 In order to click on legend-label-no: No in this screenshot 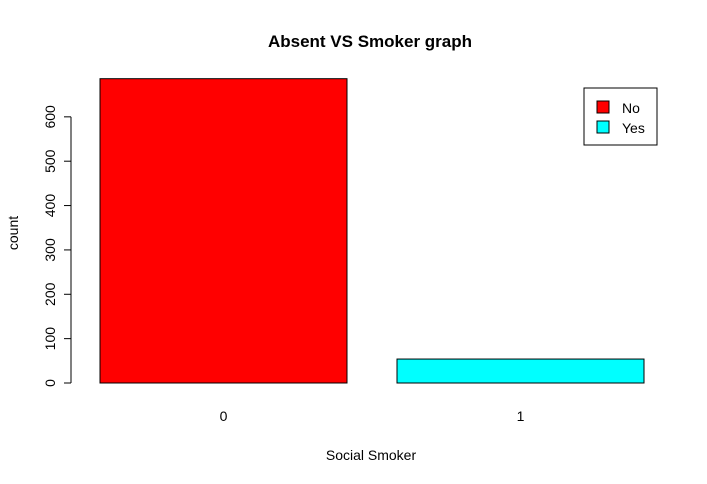, I will do `click(631, 108)`.